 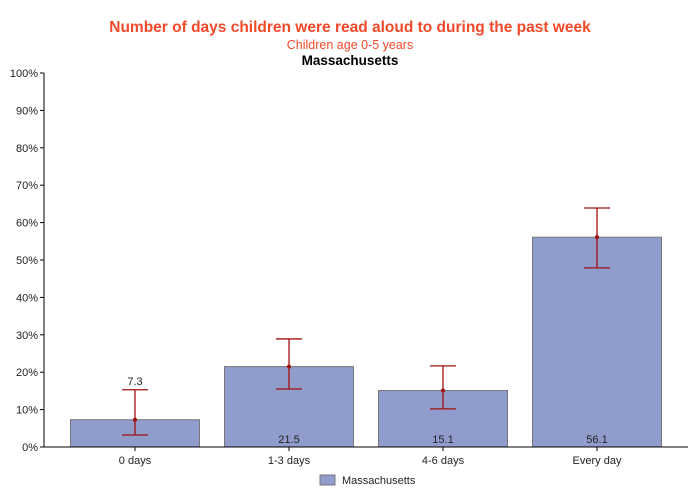 What do you see at coordinates (27, 373) in the screenshot?
I see `y-tick-label: 20%` at bounding box center [27, 373].